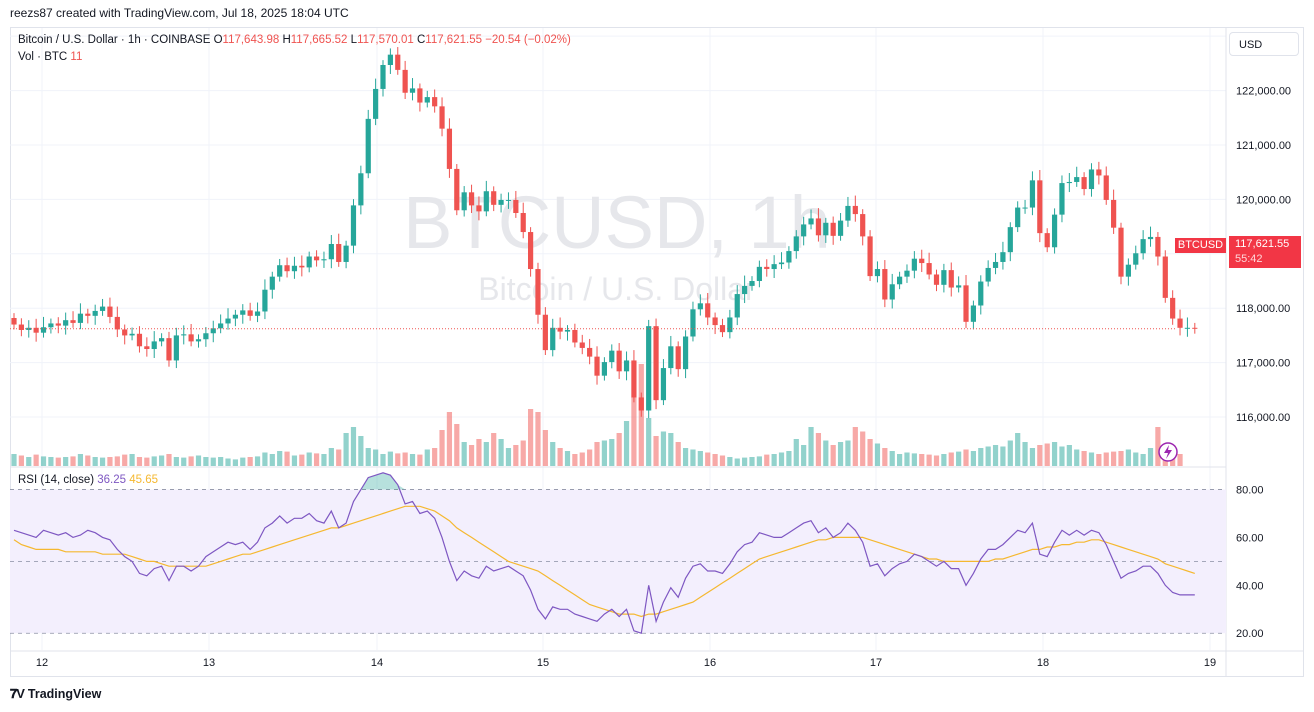 The image size is (1314, 712). What do you see at coordinates (1250, 634) in the screenshot?
I see `rsi-tick-label: 20.00` at bounding box center [1250, 634].